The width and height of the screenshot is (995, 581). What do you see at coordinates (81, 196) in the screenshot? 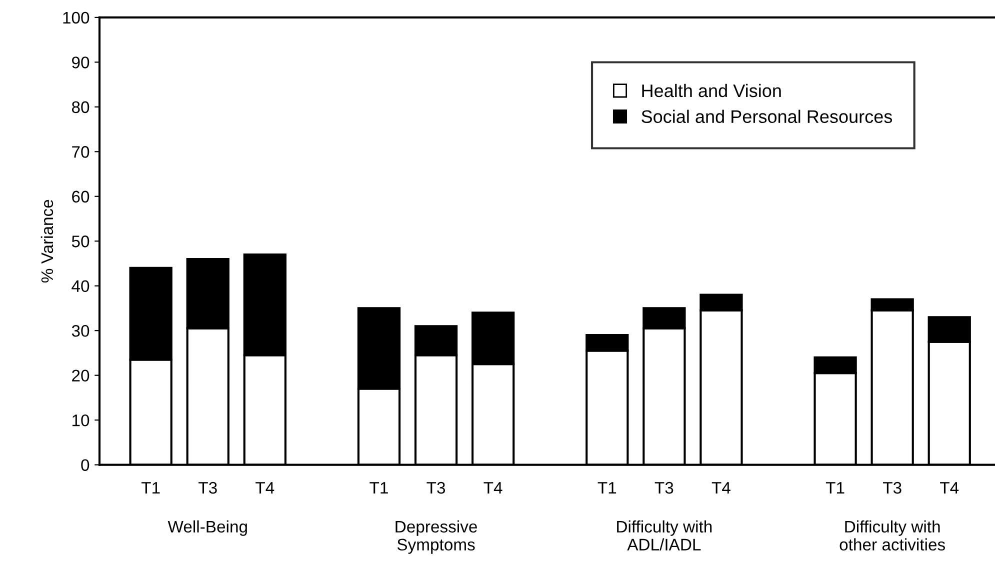
I see `y-tick-label: 60` at bounding box center [81, 196].